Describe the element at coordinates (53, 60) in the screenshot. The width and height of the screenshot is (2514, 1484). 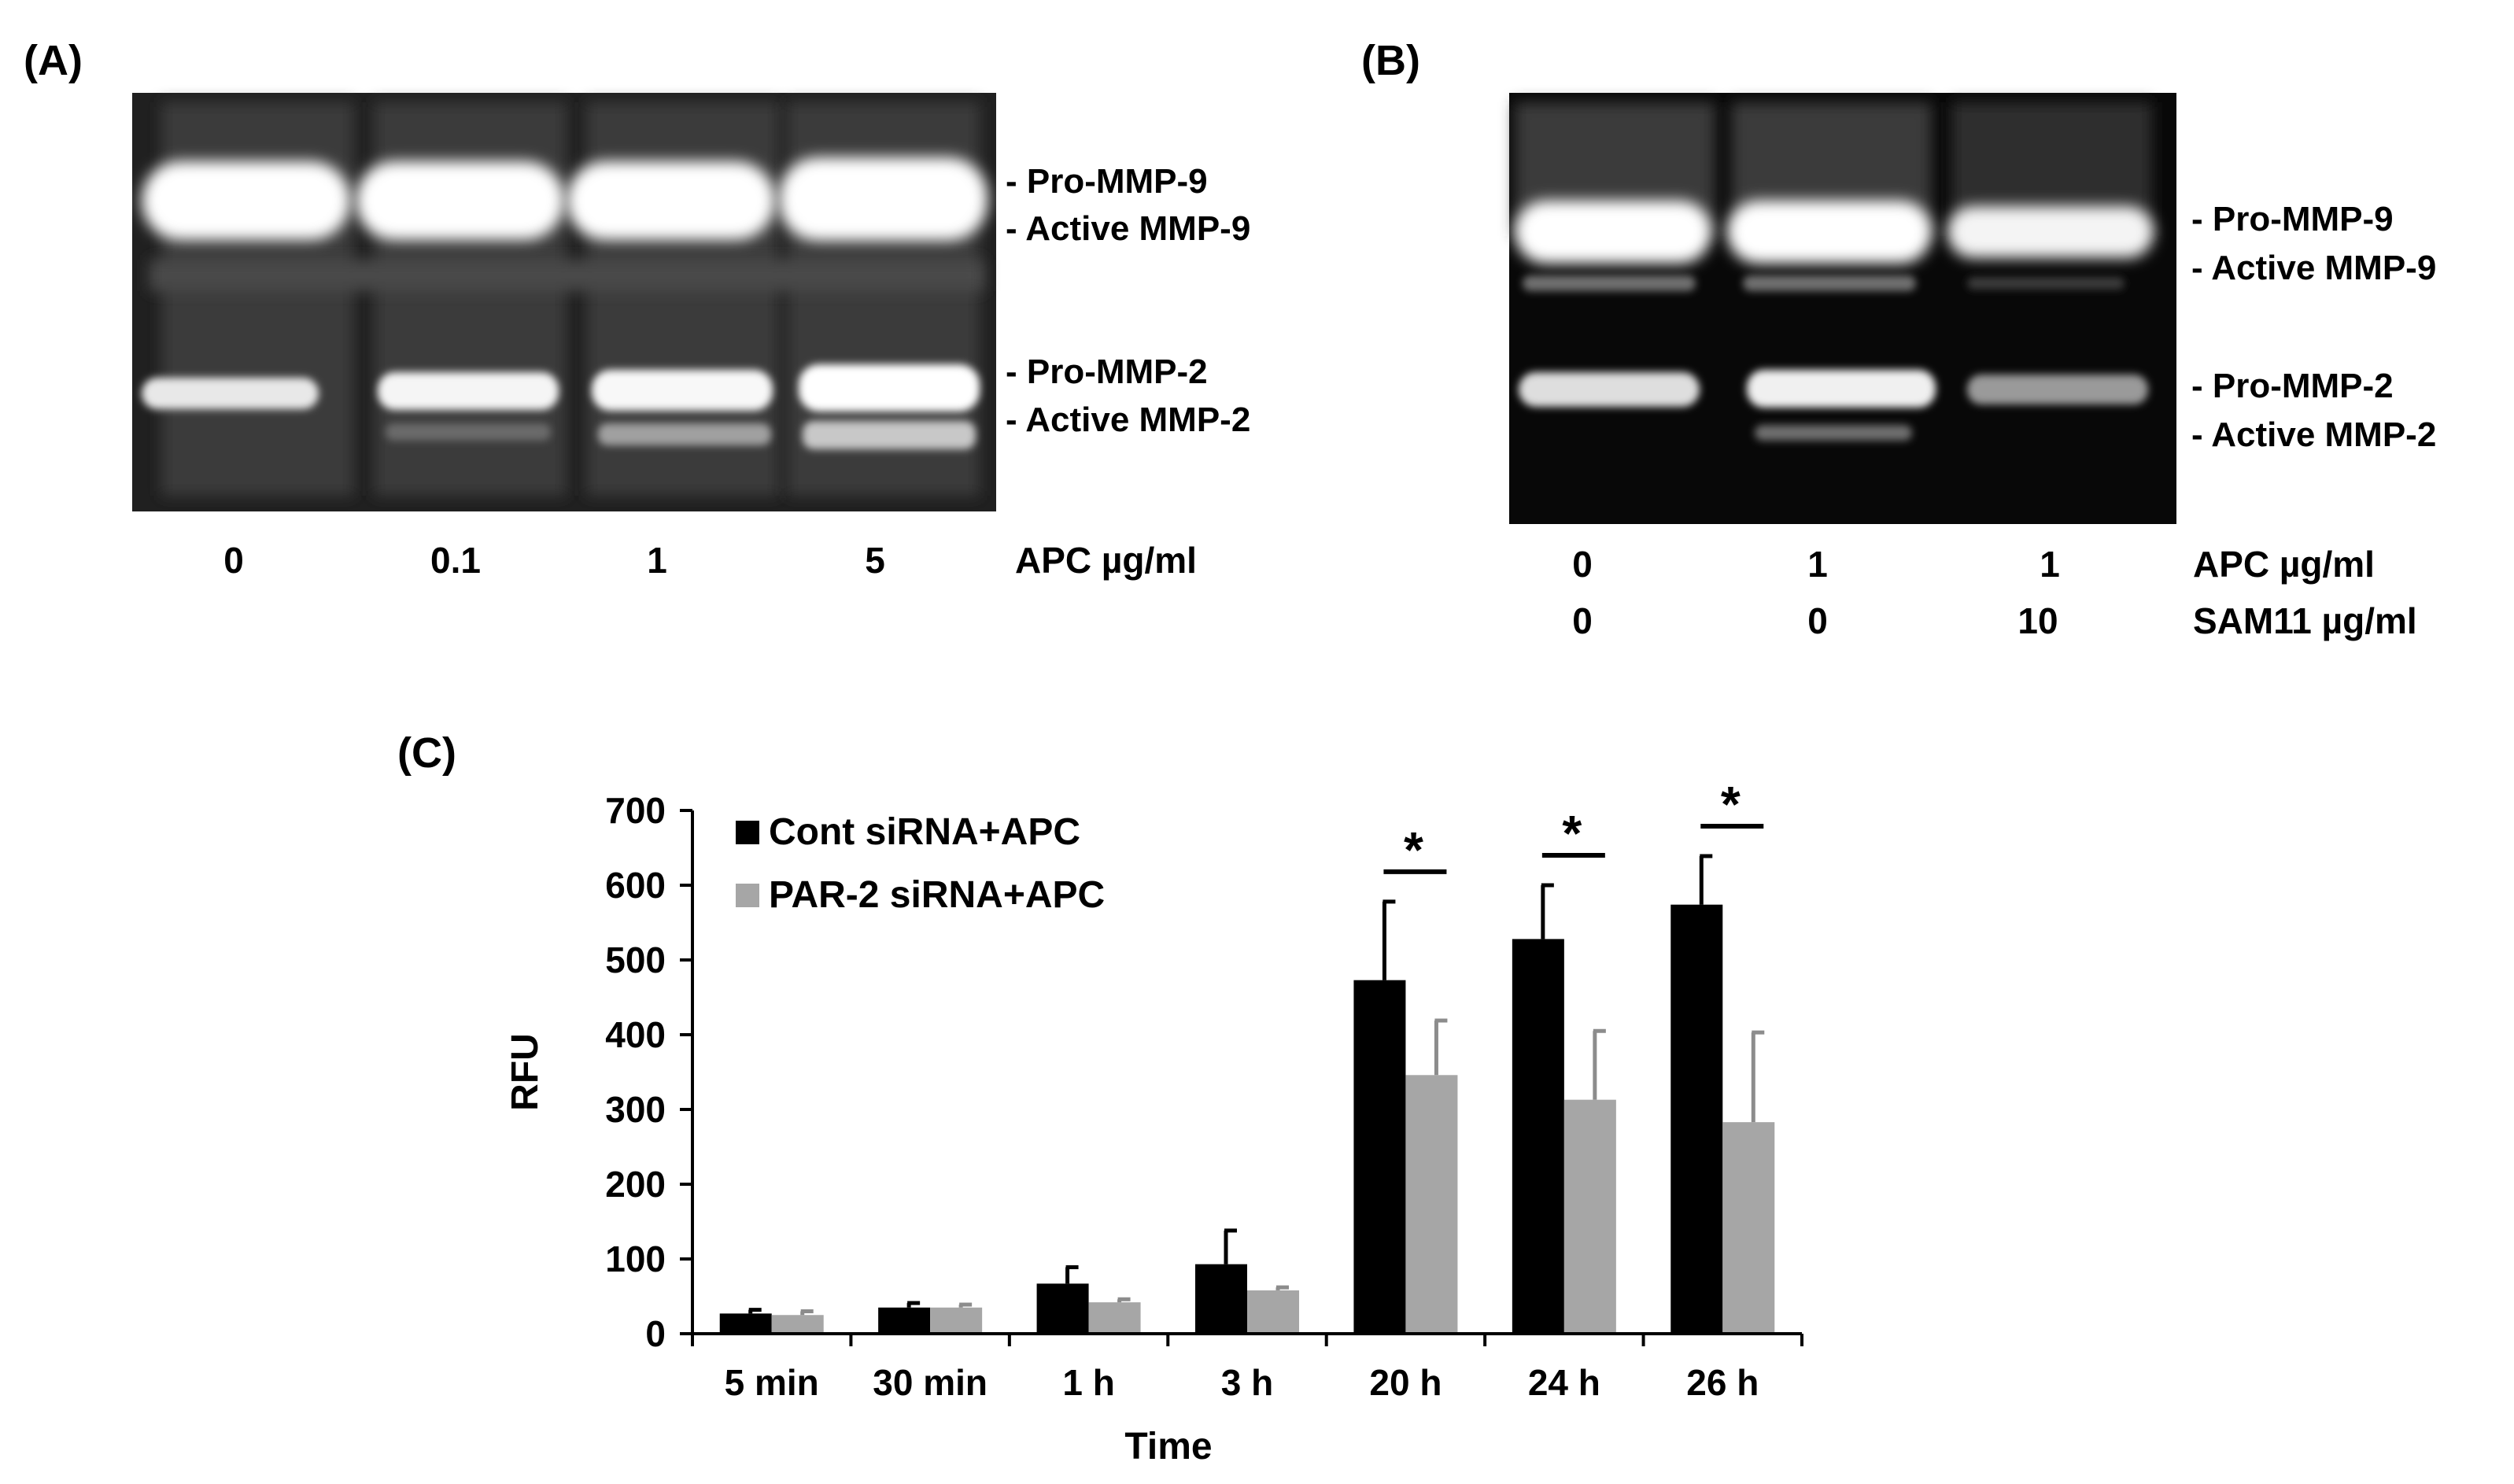
I see `panel-a-label: (A)` at that location.